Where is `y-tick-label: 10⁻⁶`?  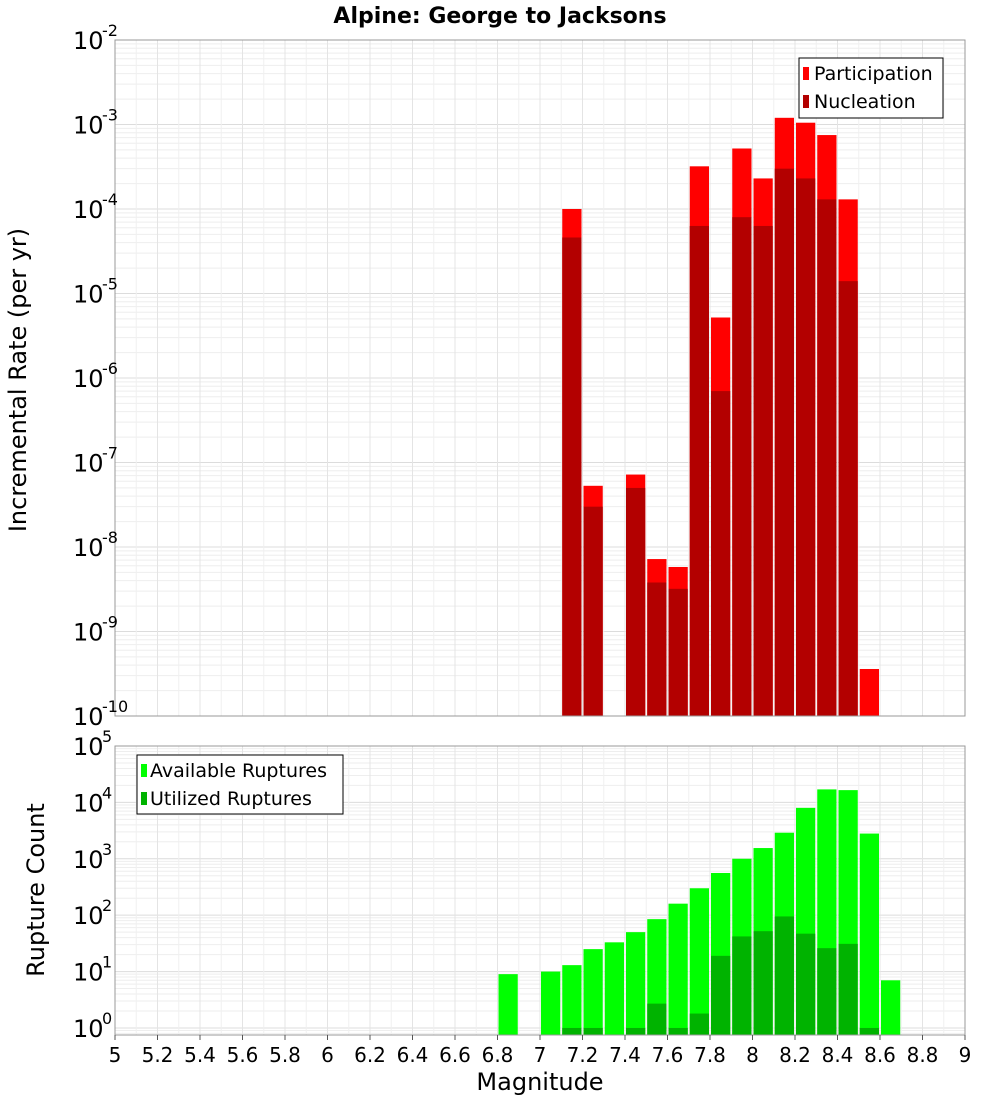 y-tick-label: 10⁻⁶ is located at coordinates (95, 376).